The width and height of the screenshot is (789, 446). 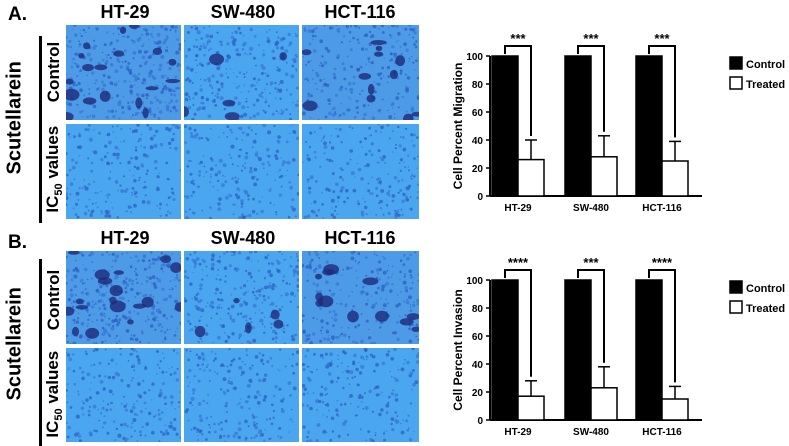 I want to click on column-header-sw480-b: SW-480, so click(x=243, y=238).